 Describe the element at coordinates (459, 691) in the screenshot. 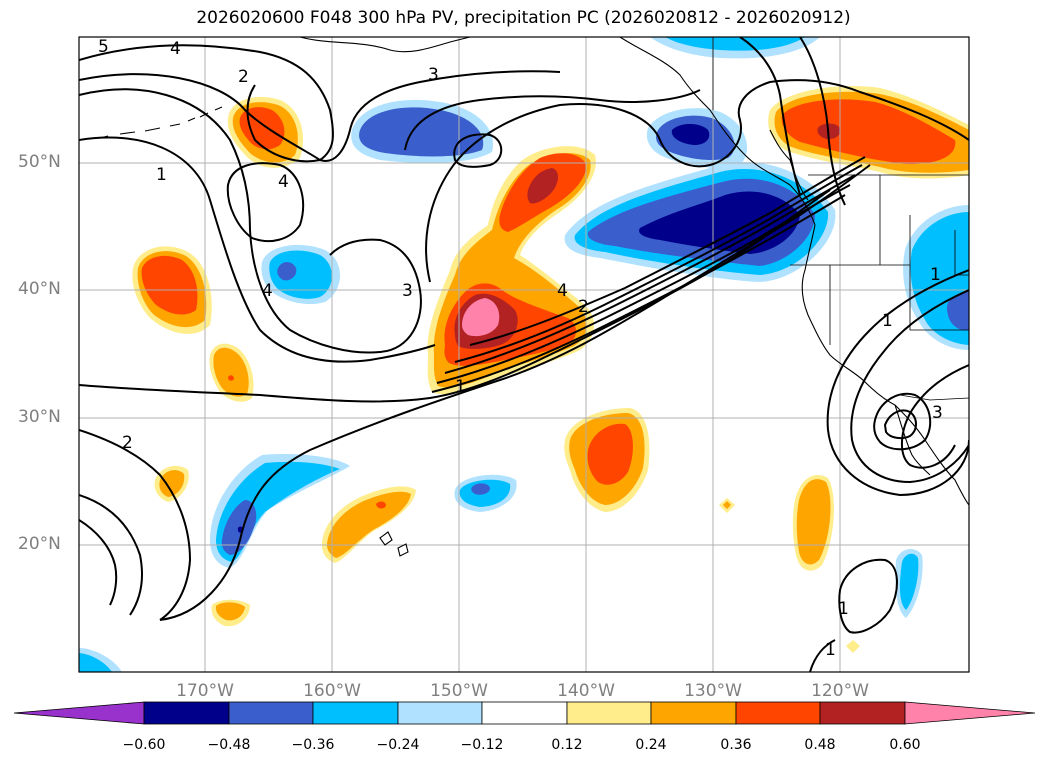

I see `lon-label: 150°W` at that location.